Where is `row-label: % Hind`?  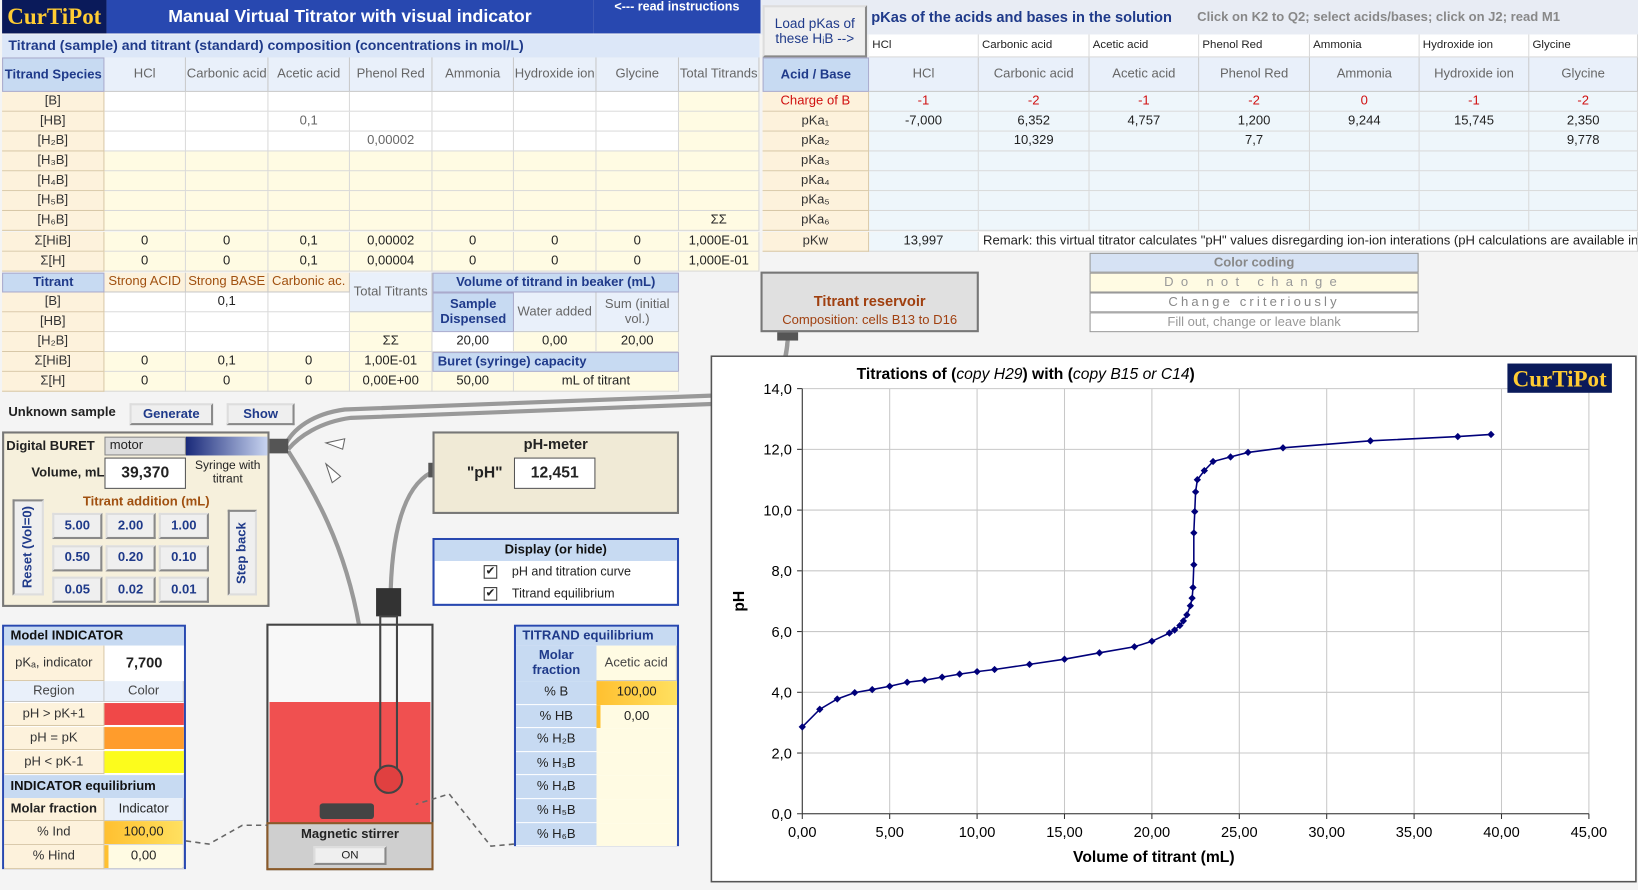 row-label: % Hind is located at coordinates (54, 857).